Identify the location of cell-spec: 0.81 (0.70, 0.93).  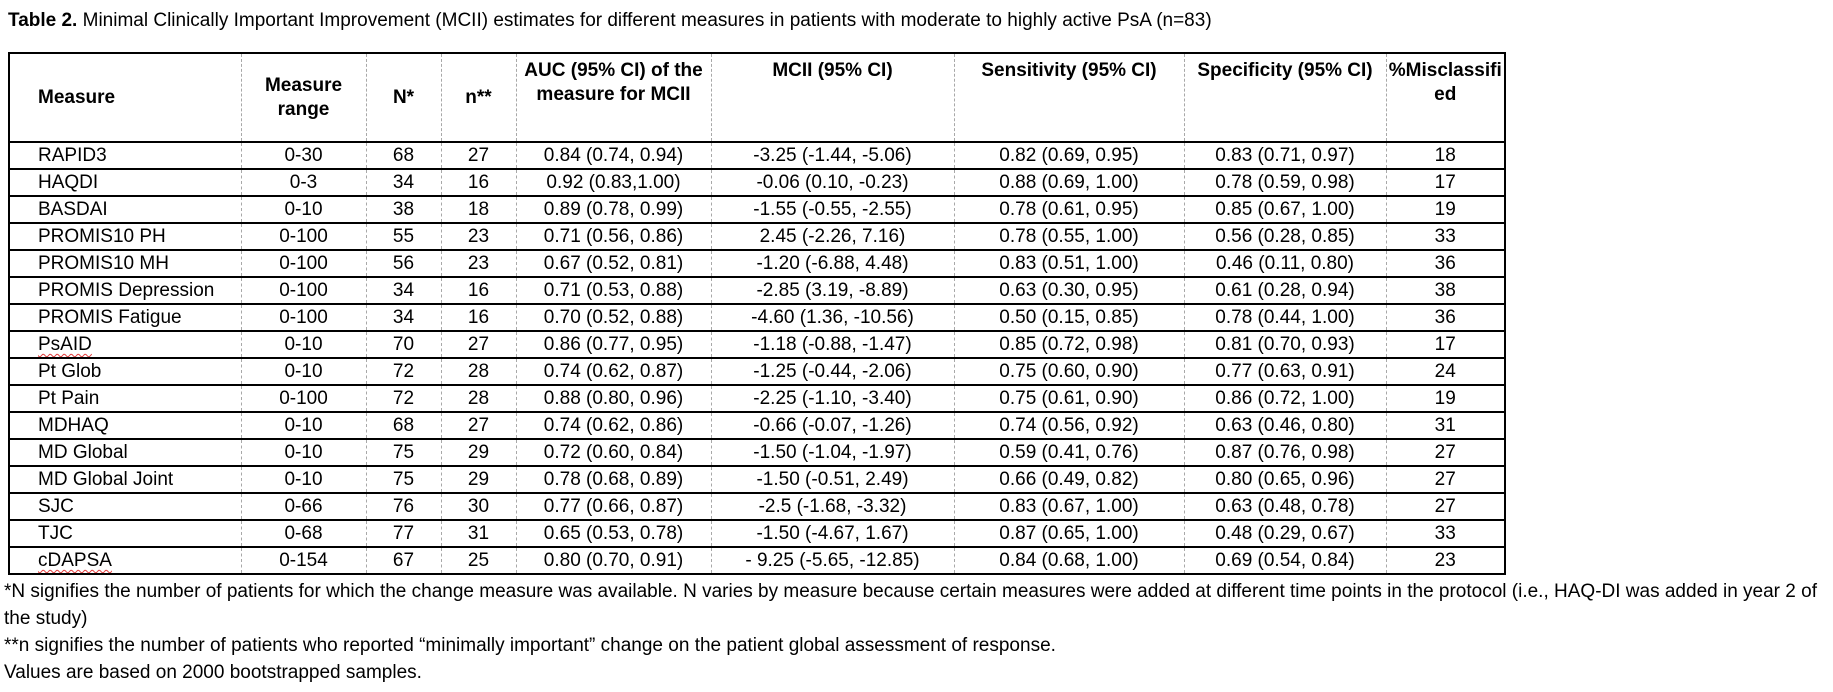
(1285, 345).